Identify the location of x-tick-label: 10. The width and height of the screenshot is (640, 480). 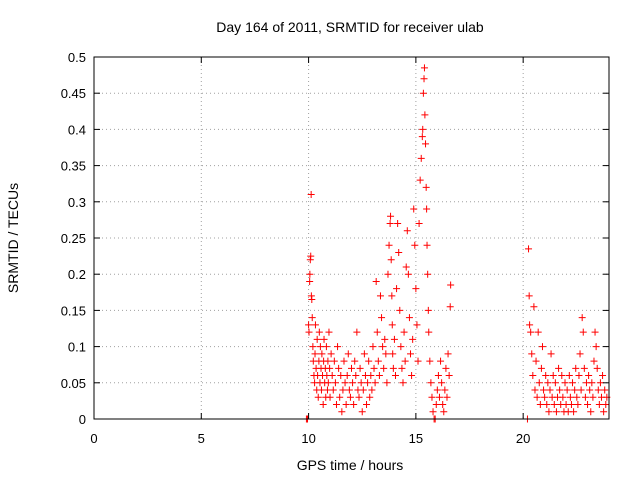
(308, 438).